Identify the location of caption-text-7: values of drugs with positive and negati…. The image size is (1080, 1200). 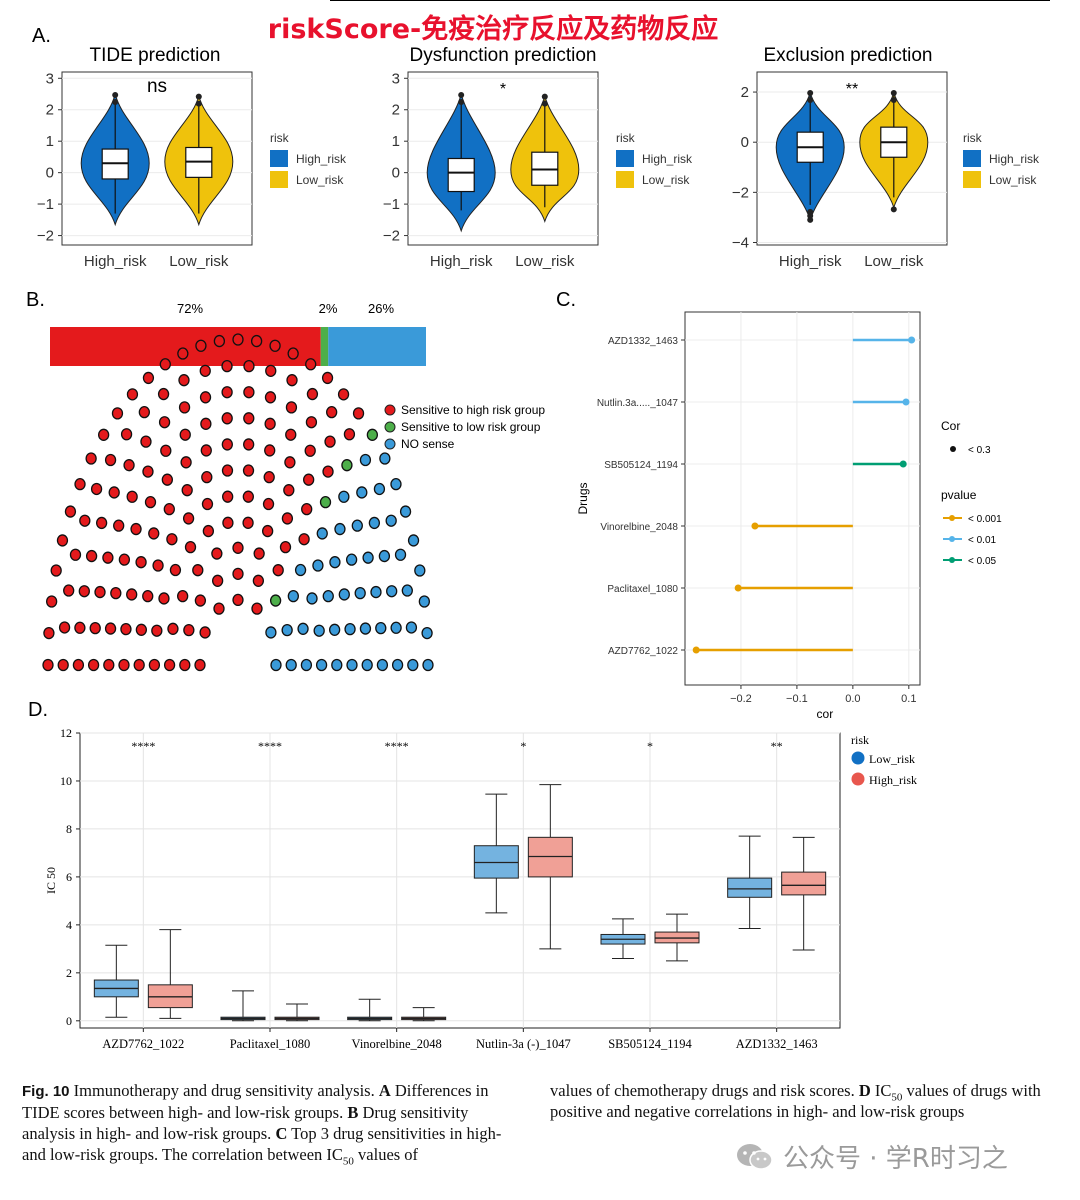
(795, 1101).